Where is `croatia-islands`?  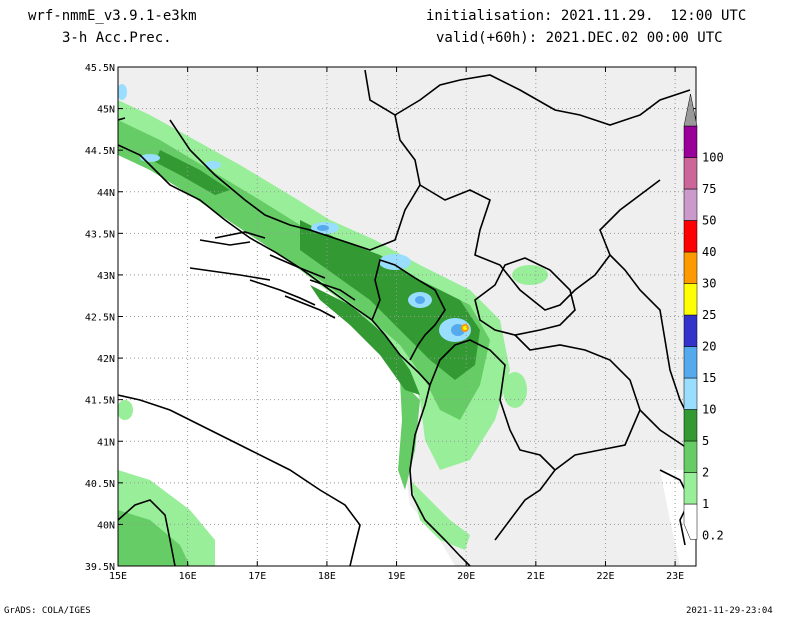 croatia-islands is located at coordinates (262, 275).